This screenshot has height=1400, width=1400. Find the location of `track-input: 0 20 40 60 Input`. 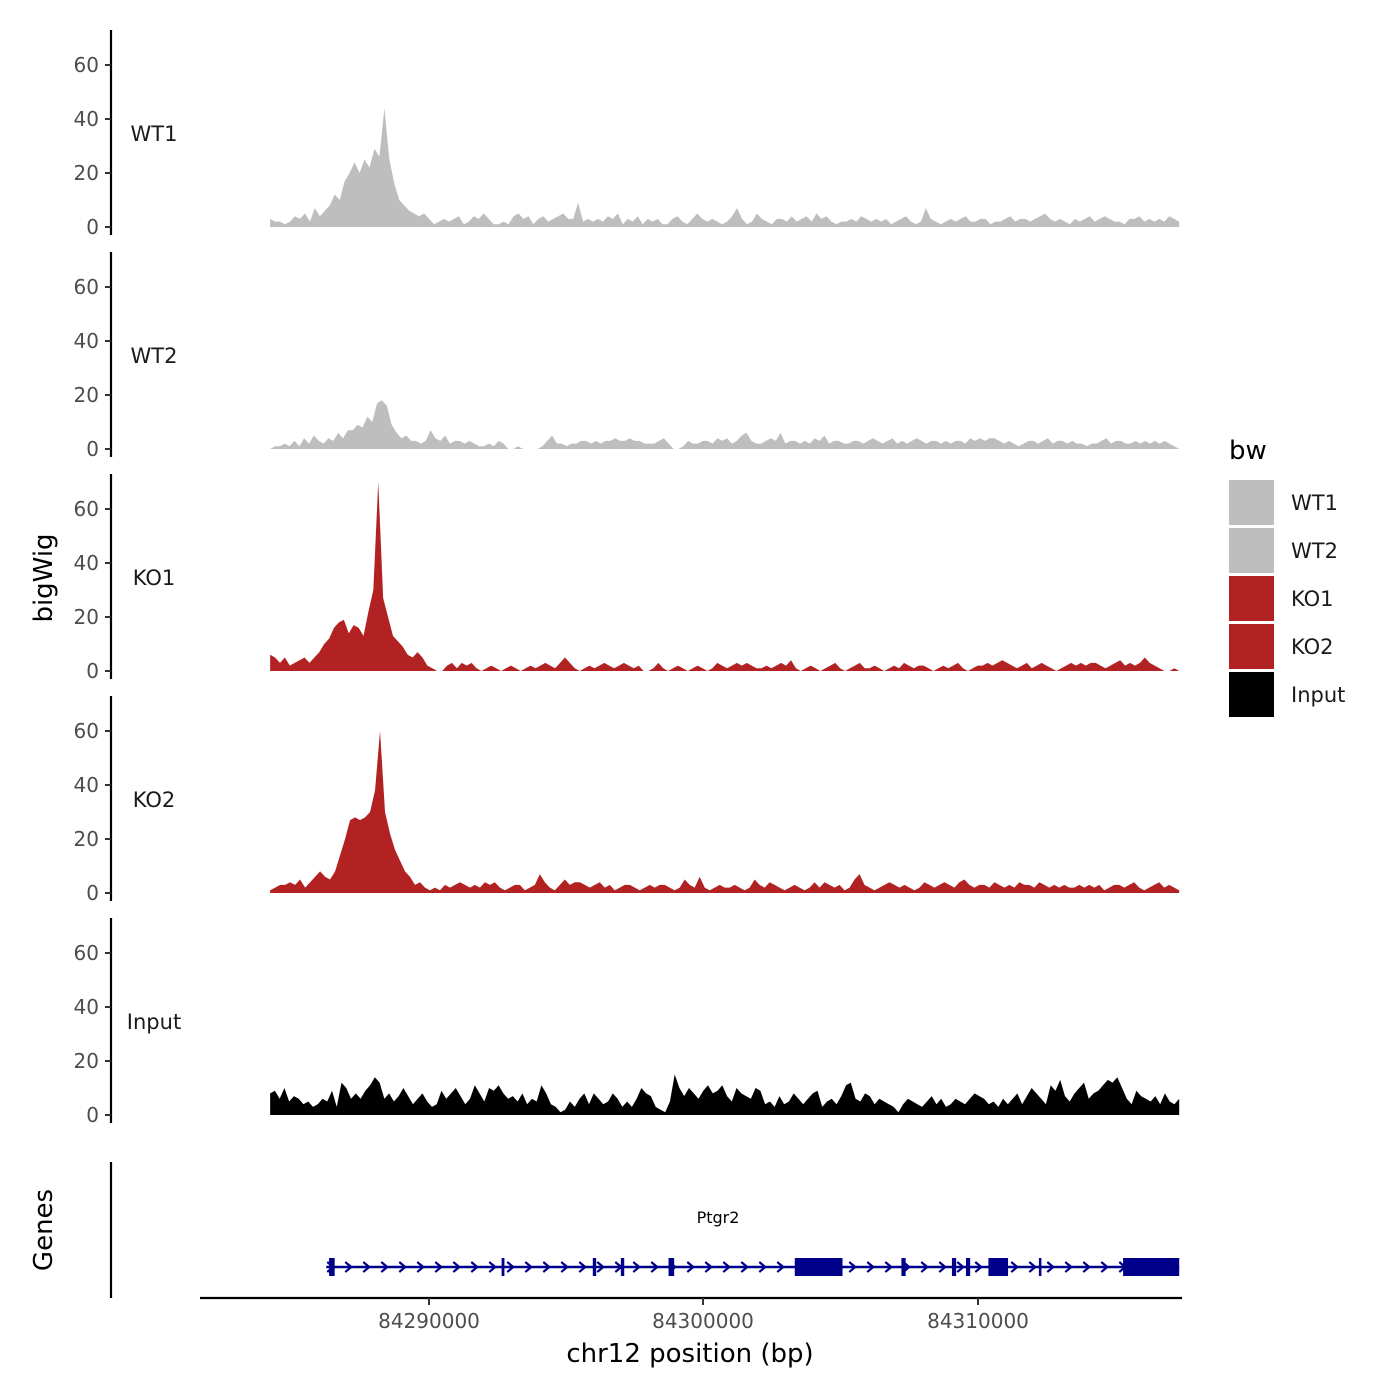

track-input: 0 20 40 60 Input is located at coordinates (627, 1022).